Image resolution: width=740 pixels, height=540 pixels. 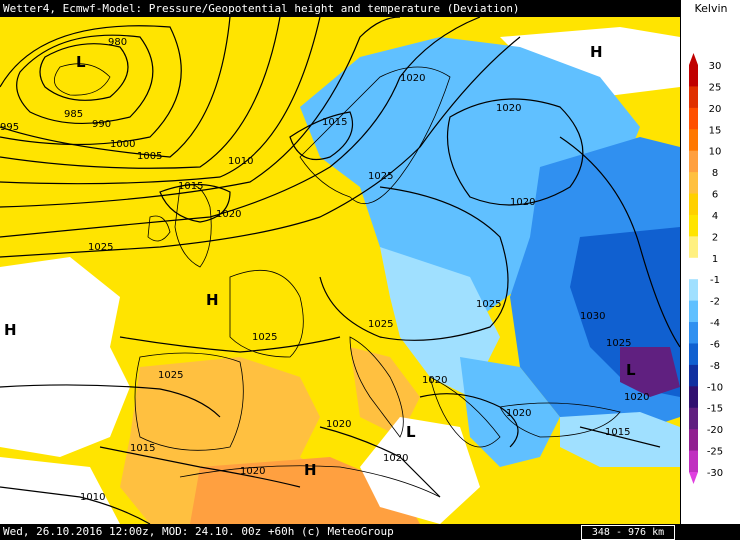 What do you see at coordinates (715, 109) in the screenshot?
I see `legend-label: 20` at bounding box center [715, 109].